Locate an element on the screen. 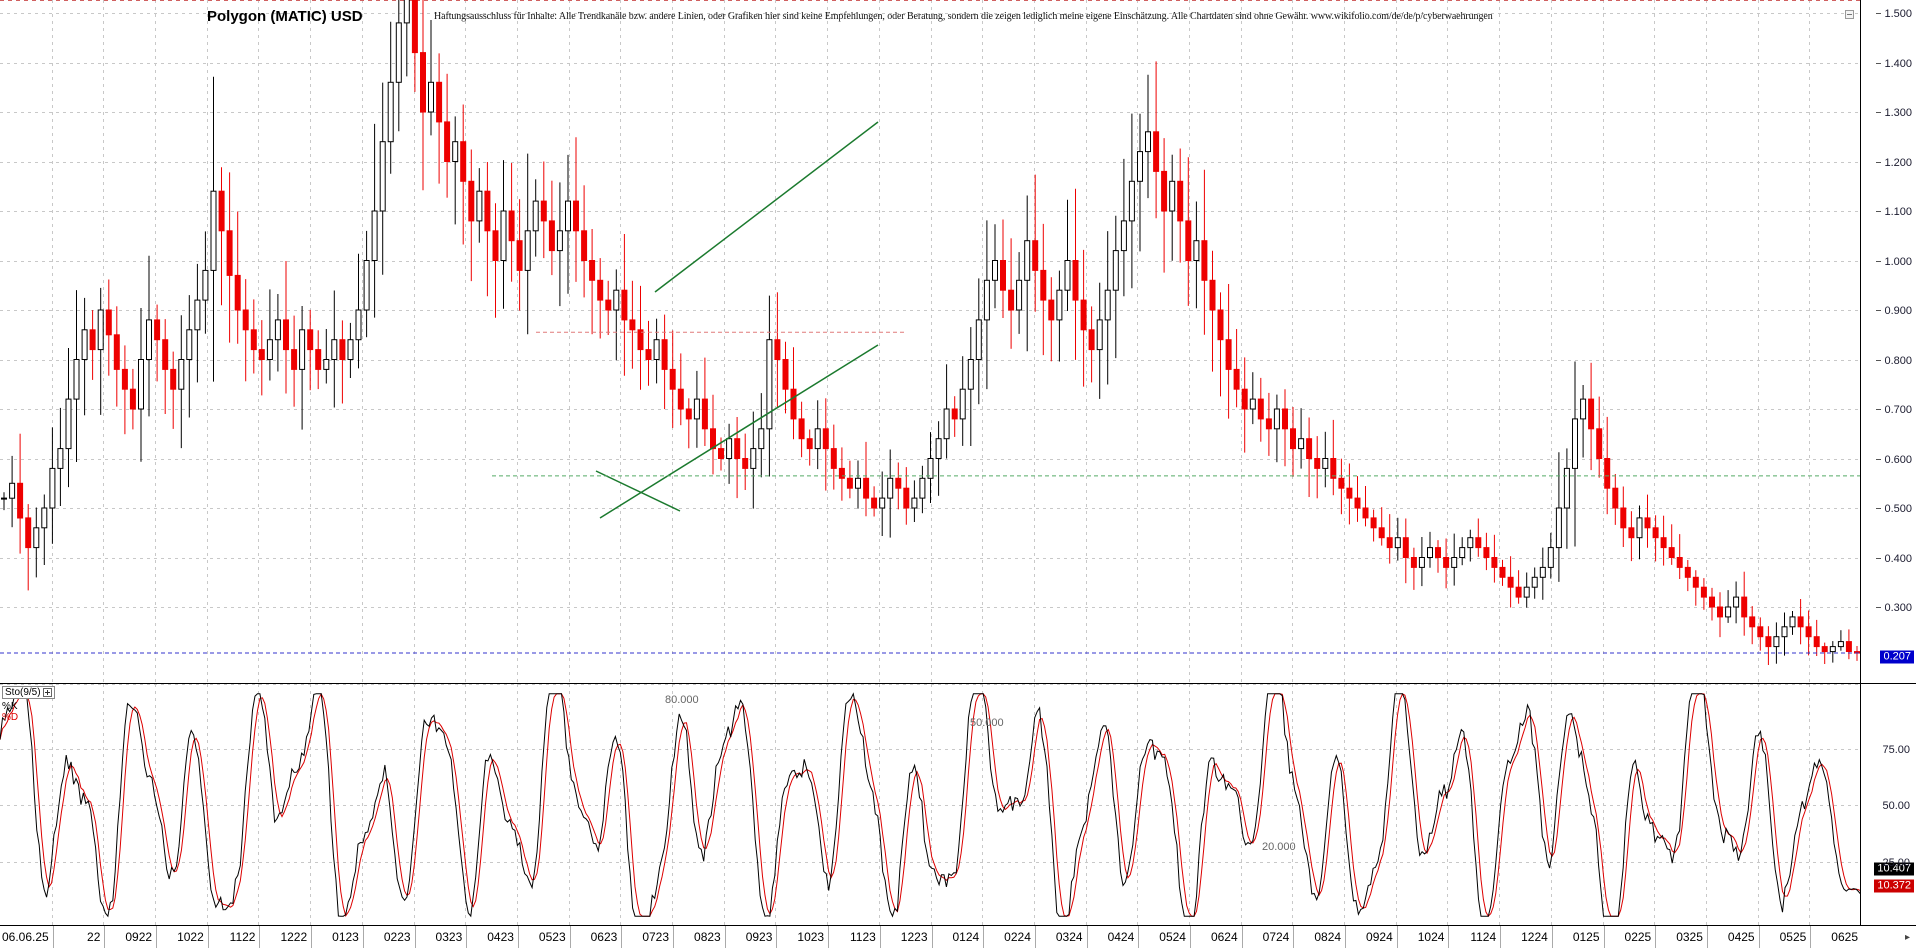  price-axis-tick-label: 0.900 is located at coordinates (1894, 310).